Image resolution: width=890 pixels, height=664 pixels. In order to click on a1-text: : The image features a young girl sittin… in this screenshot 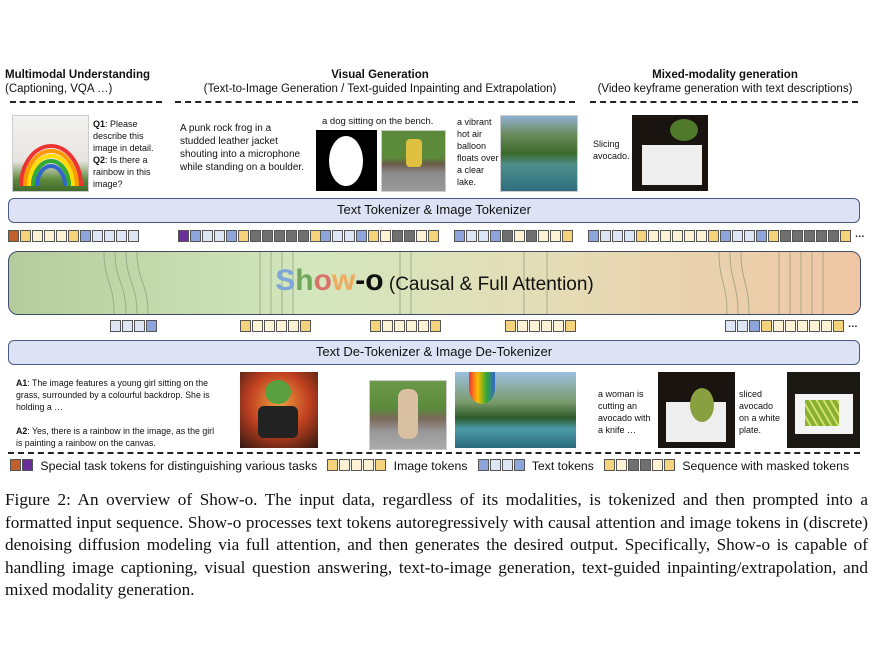, I will do `click(113, 395)`.